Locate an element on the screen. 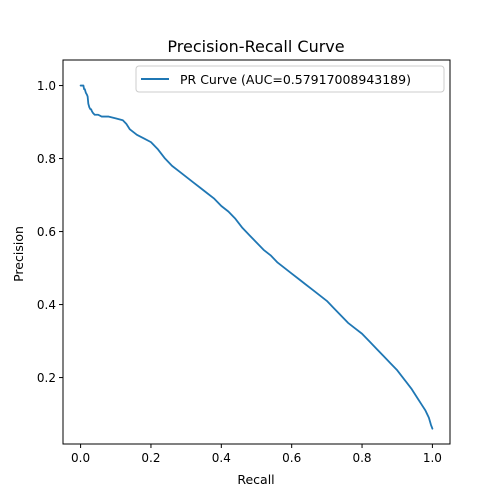 The width and height of the screenshot is (500, 500). y-tick-label: 0.2 is located at coordinates (46, 378).